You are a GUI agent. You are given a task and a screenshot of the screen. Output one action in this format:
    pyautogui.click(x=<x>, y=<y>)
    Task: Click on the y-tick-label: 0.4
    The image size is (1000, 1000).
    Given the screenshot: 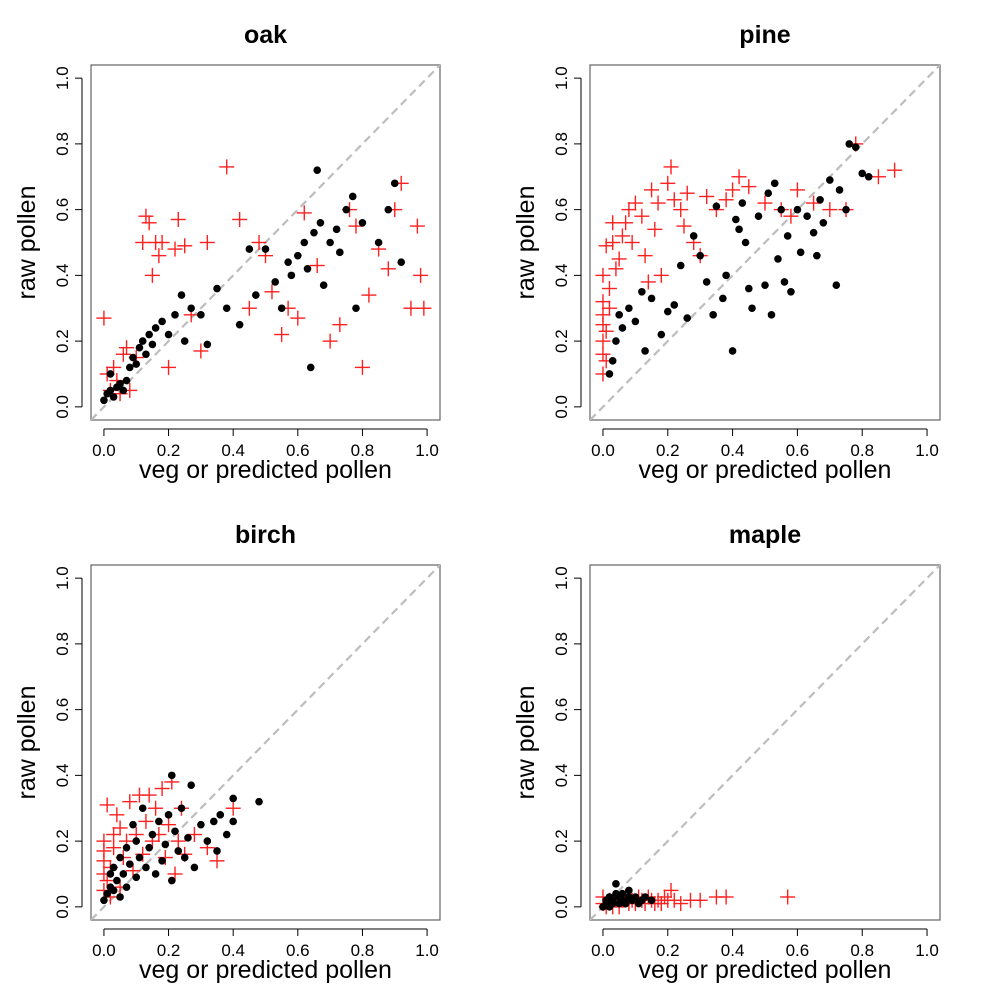 What is the action you would take?
    pyautogui.click(x=561, y=776)
    